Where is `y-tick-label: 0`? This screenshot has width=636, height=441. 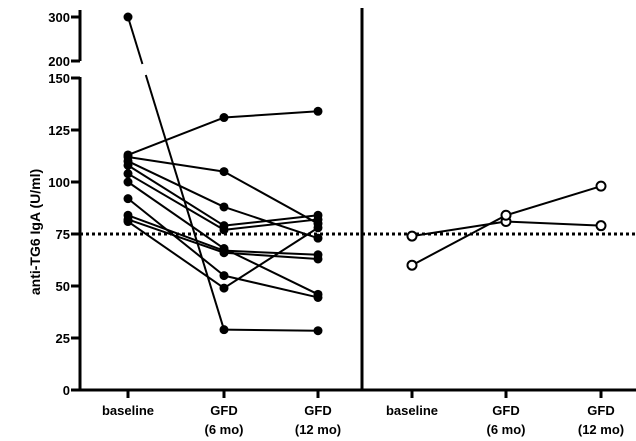
y-tick-label: 0 is located at coordinates (66, 390).